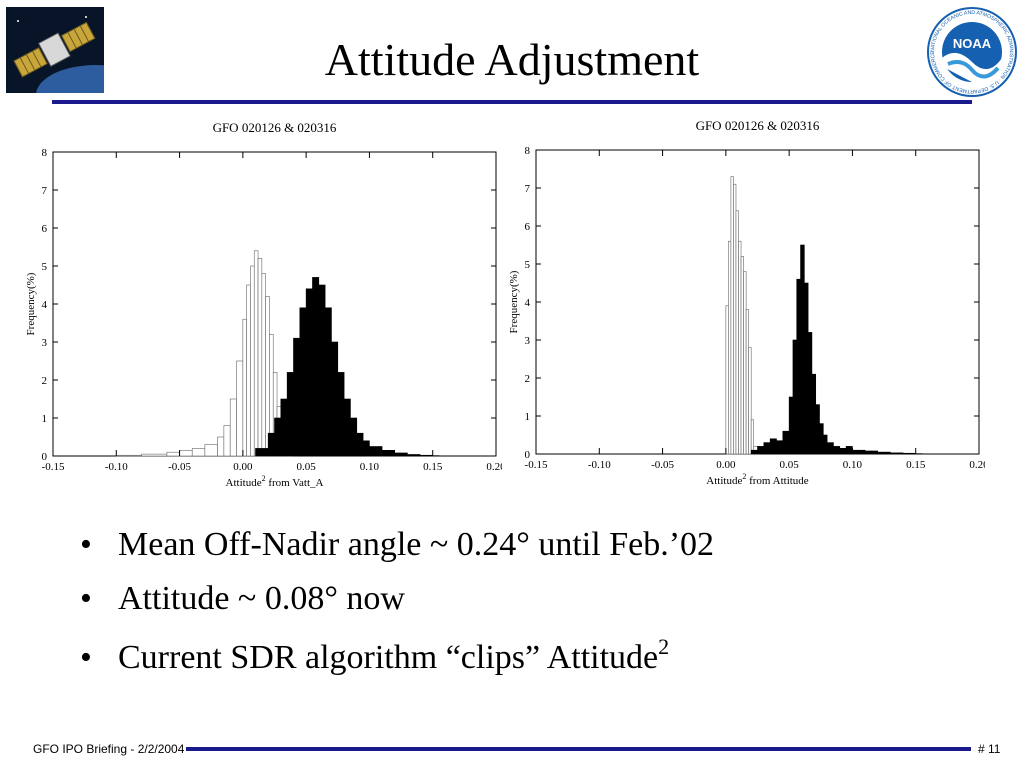 This screenshot has width=1024, height=768. Describe the element at coordinates (989, 749) in the screenshot. I see `slide-number: # 11` at that location.